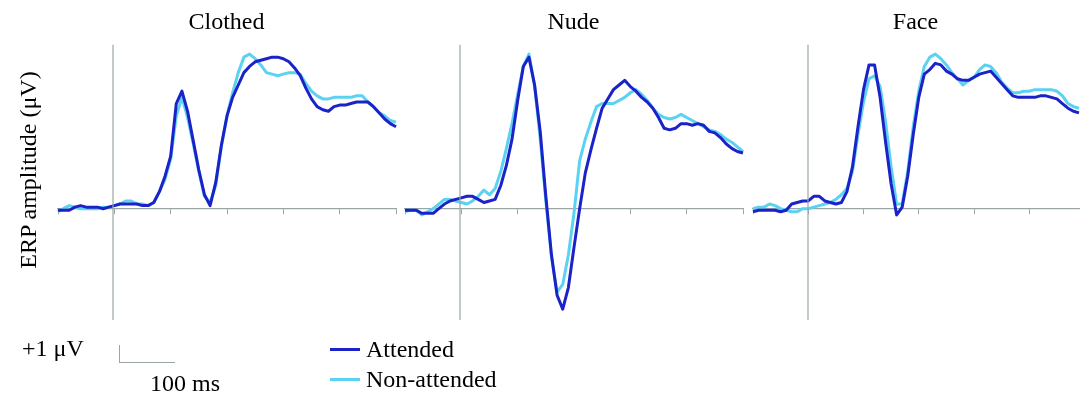 The height and width of the screenshot is (401, 1083). Describe the element at coordinates (185, 383) in the screenshot. I see `text: 100 ms` at that location.